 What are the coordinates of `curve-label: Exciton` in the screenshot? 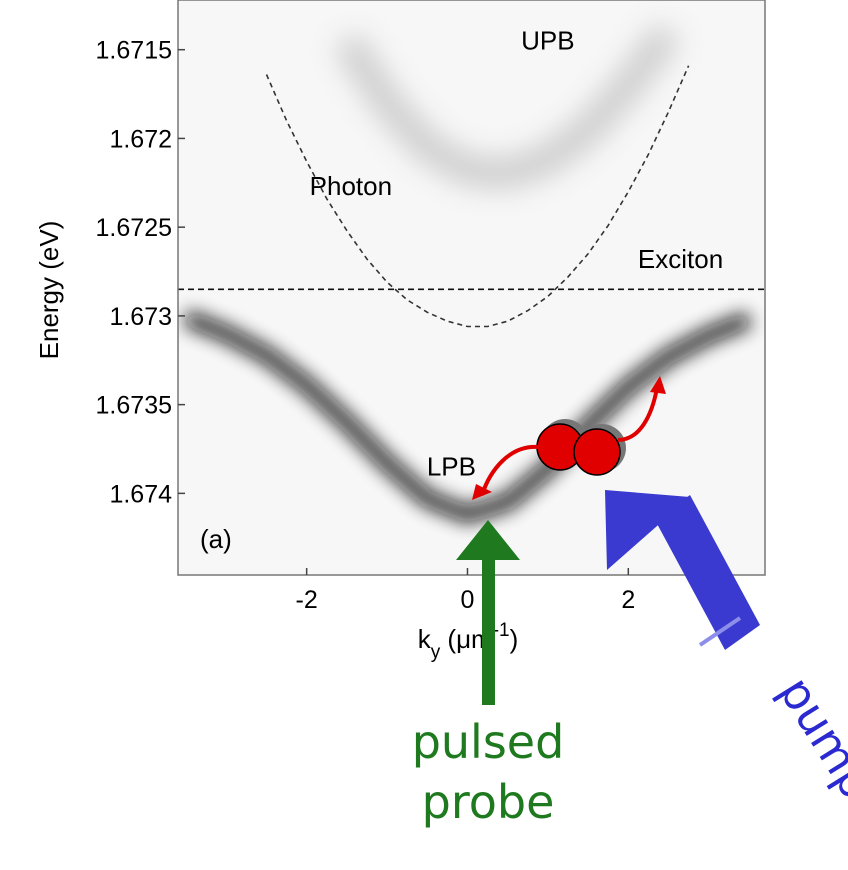 It's located at (680, 259).